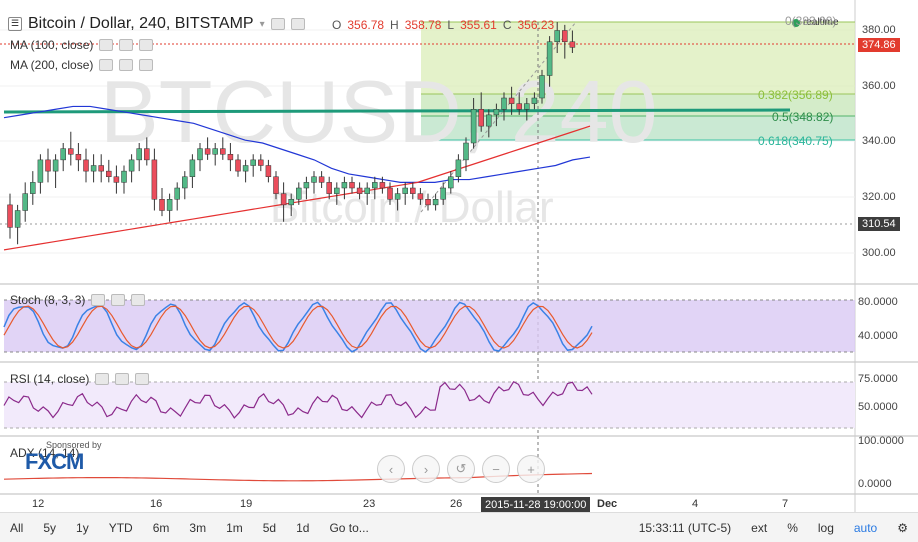 The image size is (918, 542). I want to click on ma100-legend: MA (100, close), so click(82, 45).